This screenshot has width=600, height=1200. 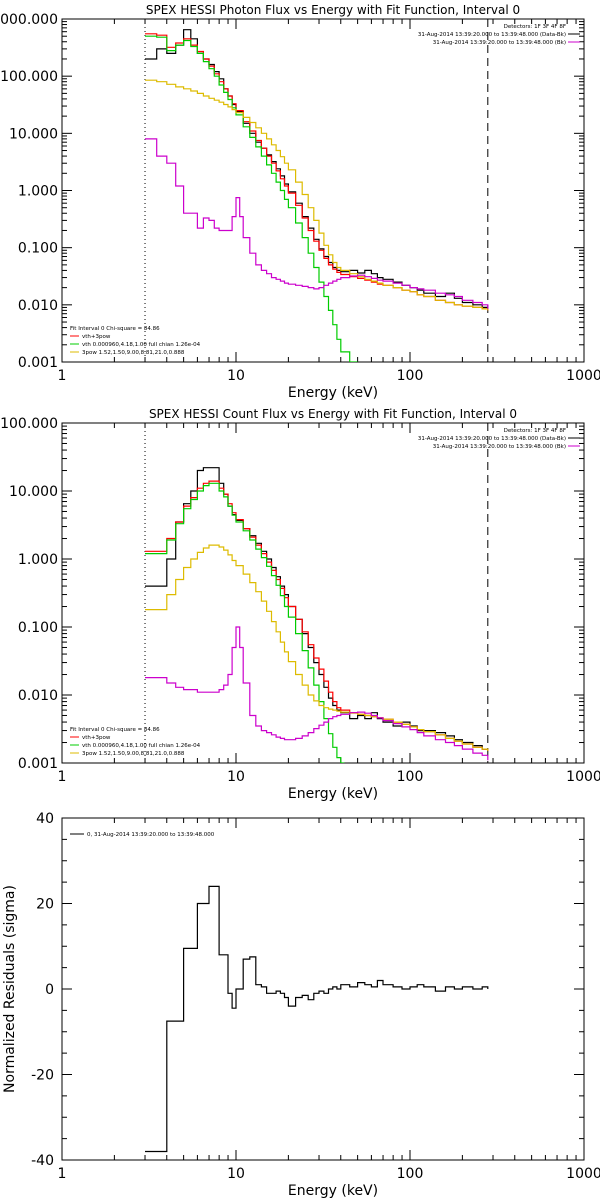 I want to click on y-axis-label: Normalized Residuals (sigma), so click(x=10, y=989).